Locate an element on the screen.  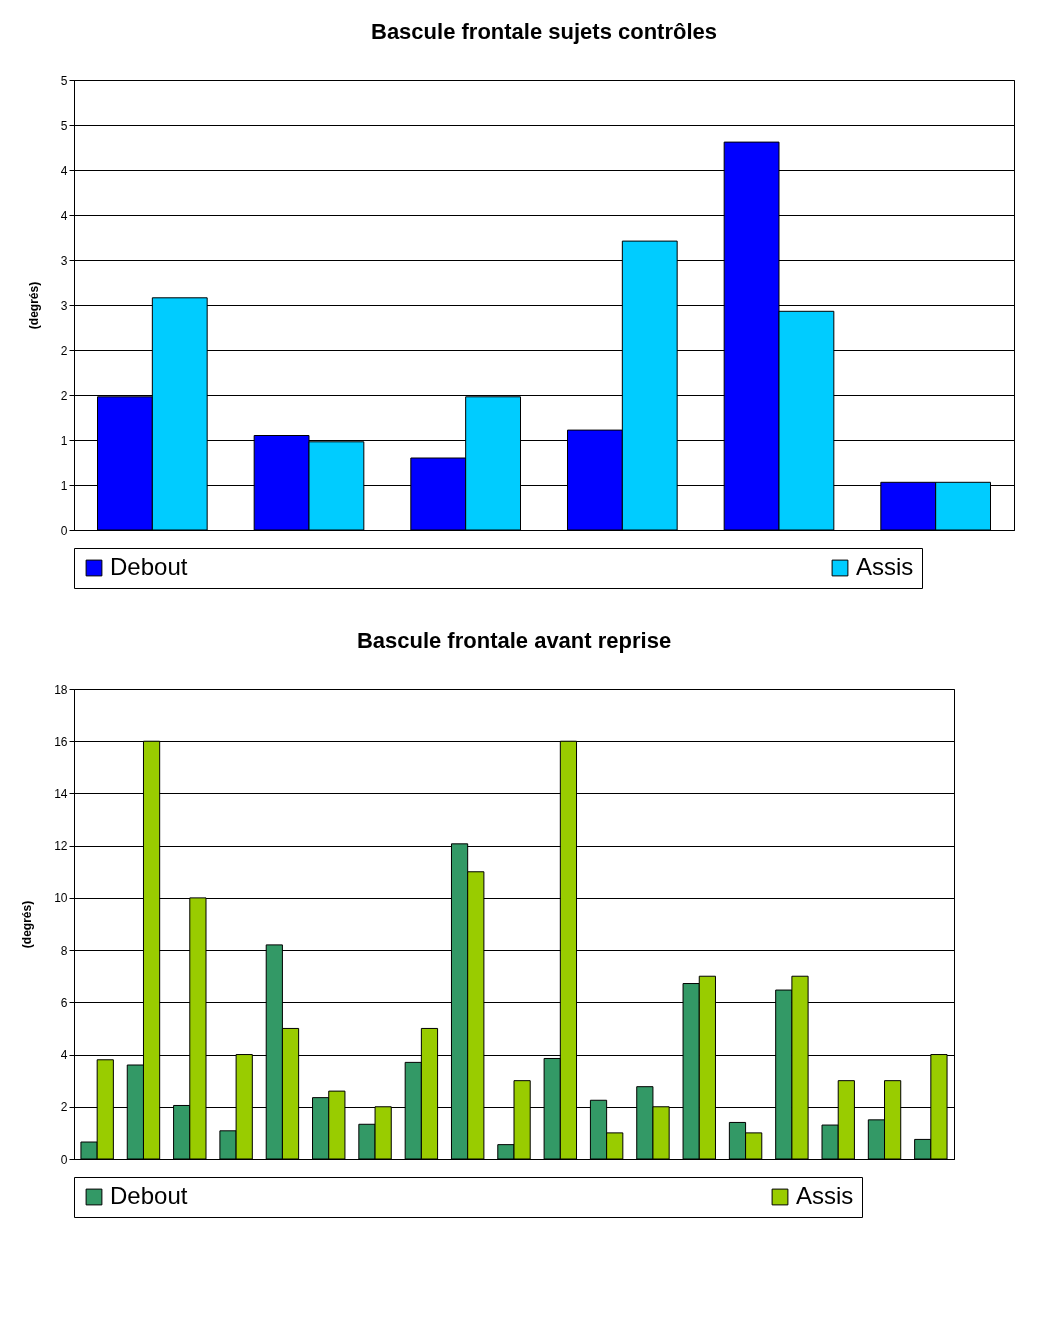
y-tick-label: 8 is located at coordinates (64, 950).